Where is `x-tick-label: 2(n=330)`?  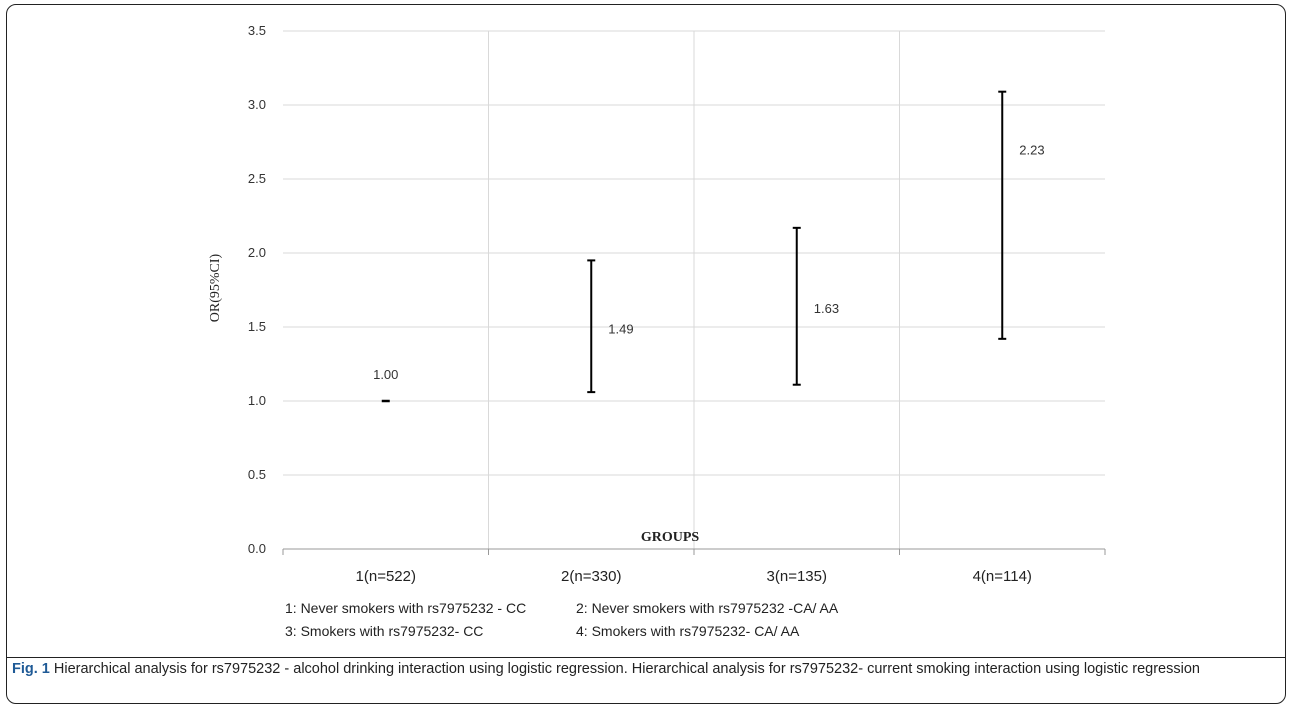 x-tick-label: 2(n=330) is located at coordinates (591, 576).